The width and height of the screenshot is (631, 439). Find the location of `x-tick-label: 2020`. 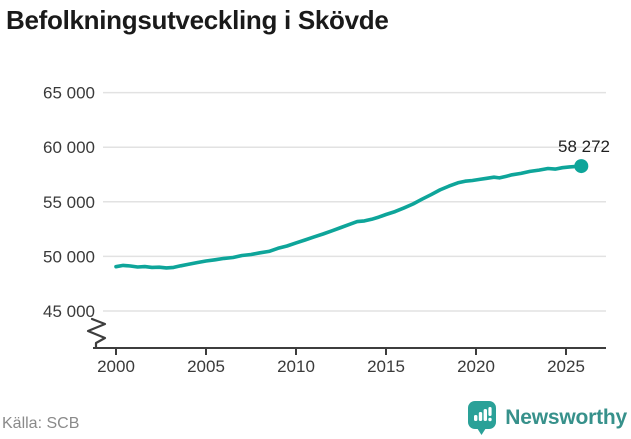

x-tick-label: 2020 is located at coordinates (476, 366).